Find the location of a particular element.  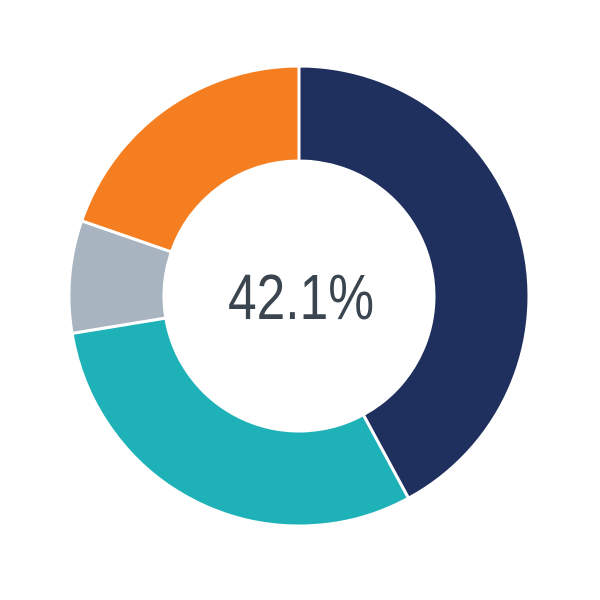

donut-slice-orange is located at coordinates (190, 159).